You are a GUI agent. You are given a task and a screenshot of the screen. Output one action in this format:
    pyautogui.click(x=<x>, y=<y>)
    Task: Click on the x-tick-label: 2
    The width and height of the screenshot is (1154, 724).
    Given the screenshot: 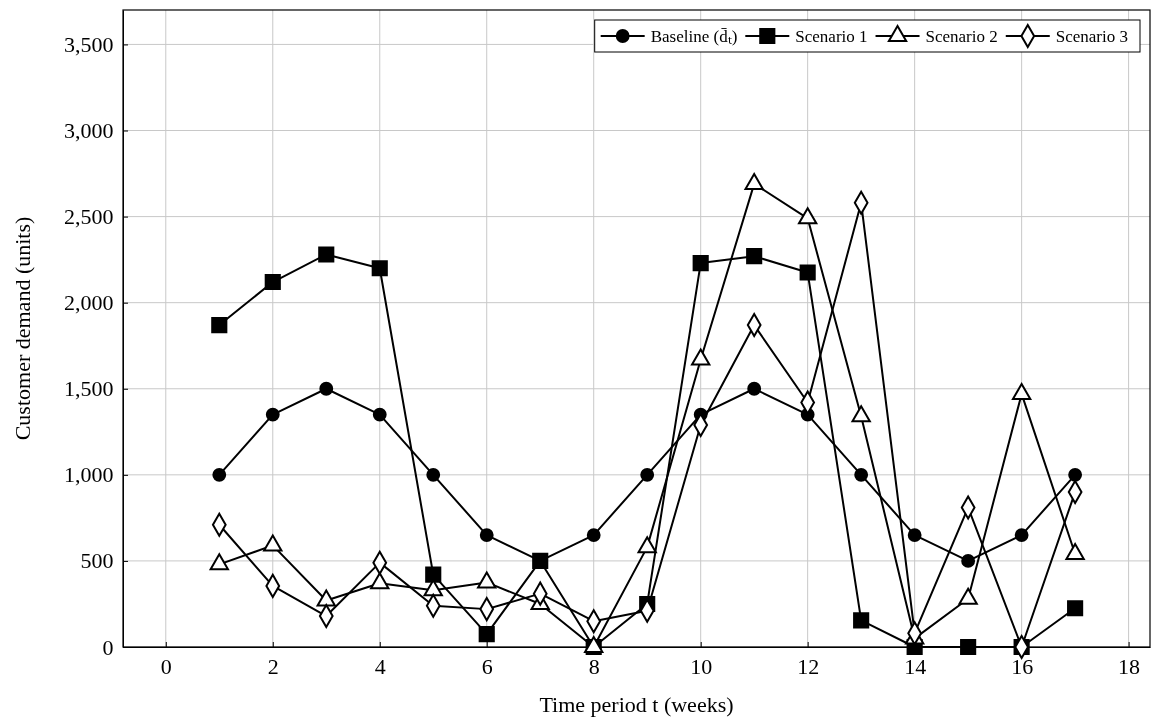 What is the action you would take?
    pyautogui.click(x=273, y=667)
    